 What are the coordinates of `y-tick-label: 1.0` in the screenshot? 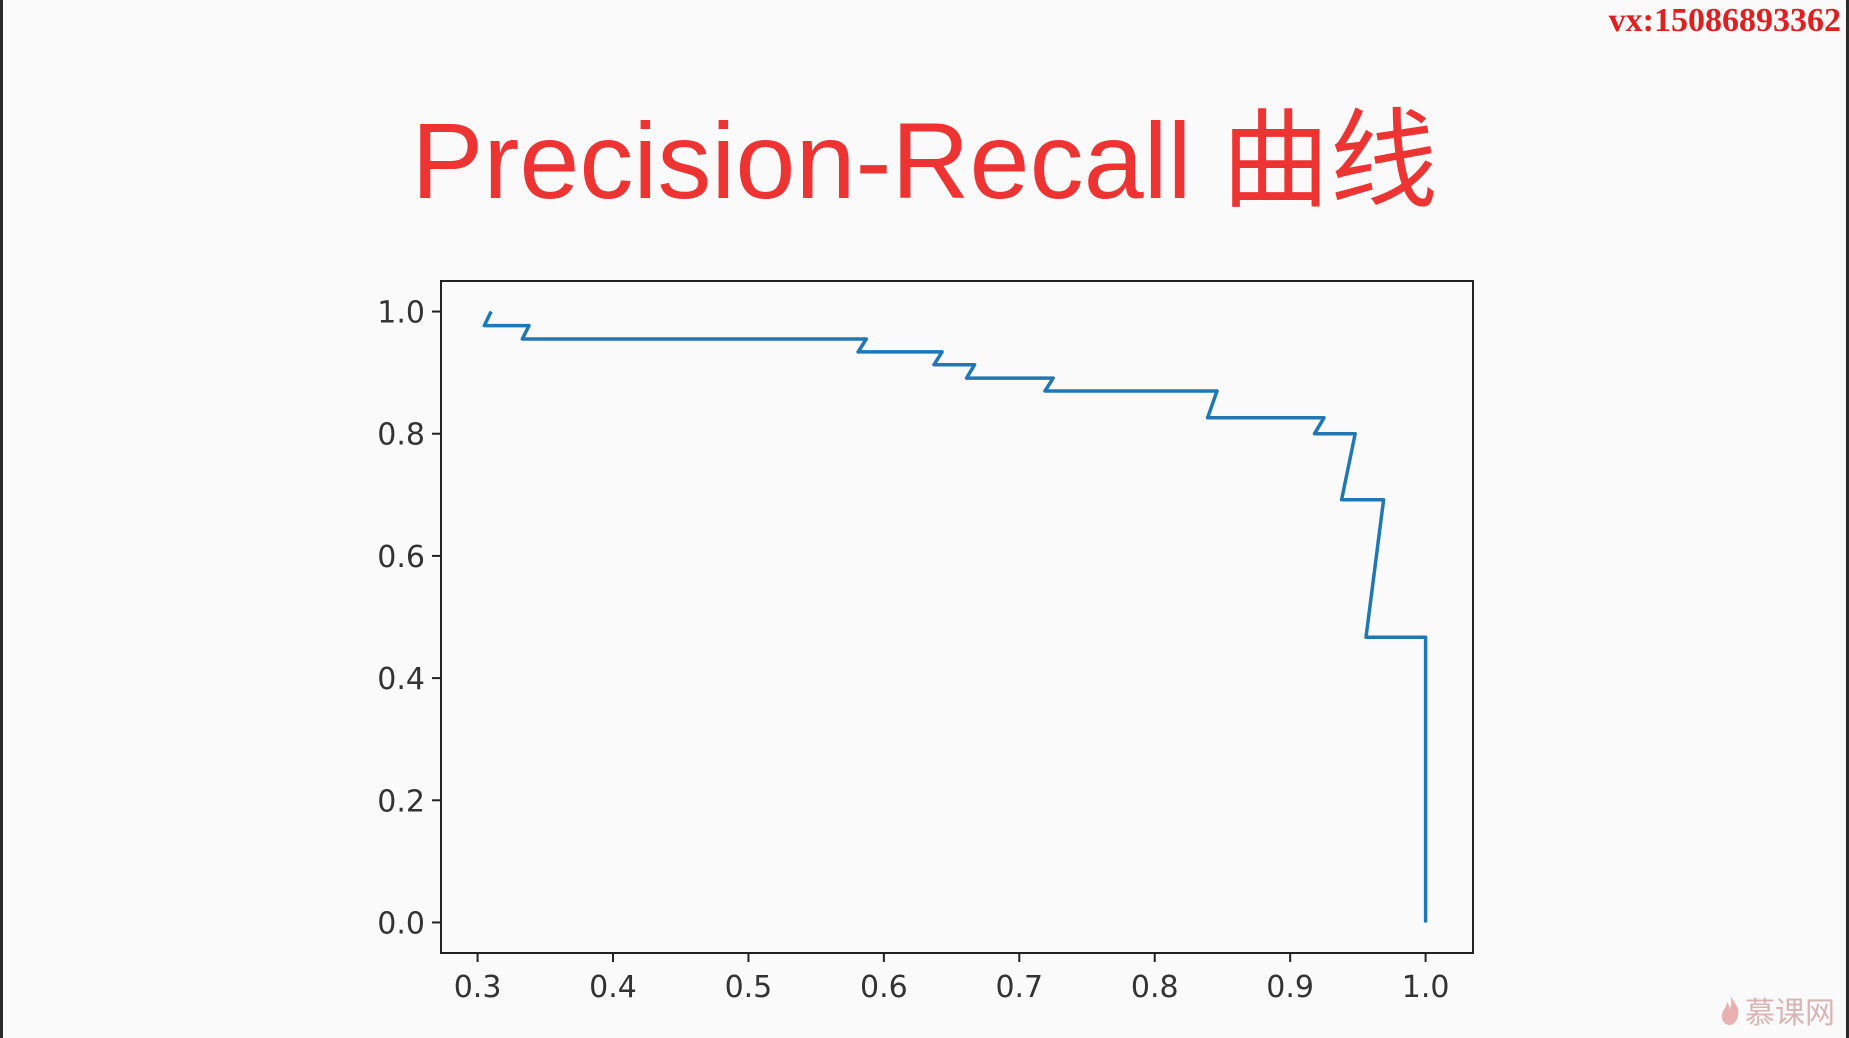 It's located at (401, 313).